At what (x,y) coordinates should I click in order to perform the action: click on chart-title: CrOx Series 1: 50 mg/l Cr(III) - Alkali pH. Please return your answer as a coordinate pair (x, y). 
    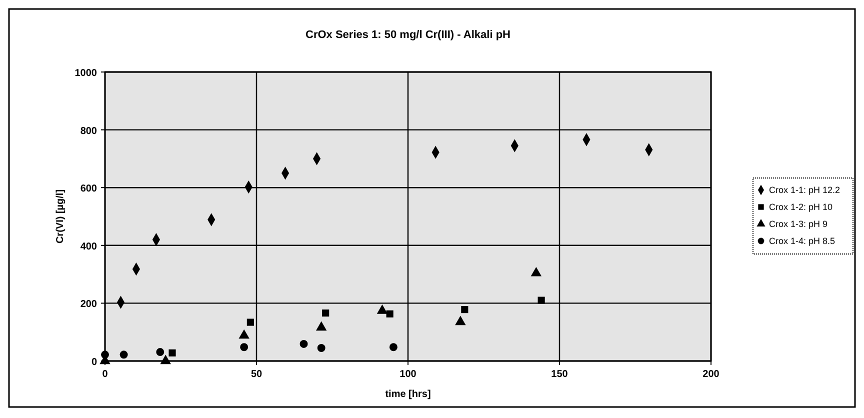
    Looking at the image, I should click on (408, 35).